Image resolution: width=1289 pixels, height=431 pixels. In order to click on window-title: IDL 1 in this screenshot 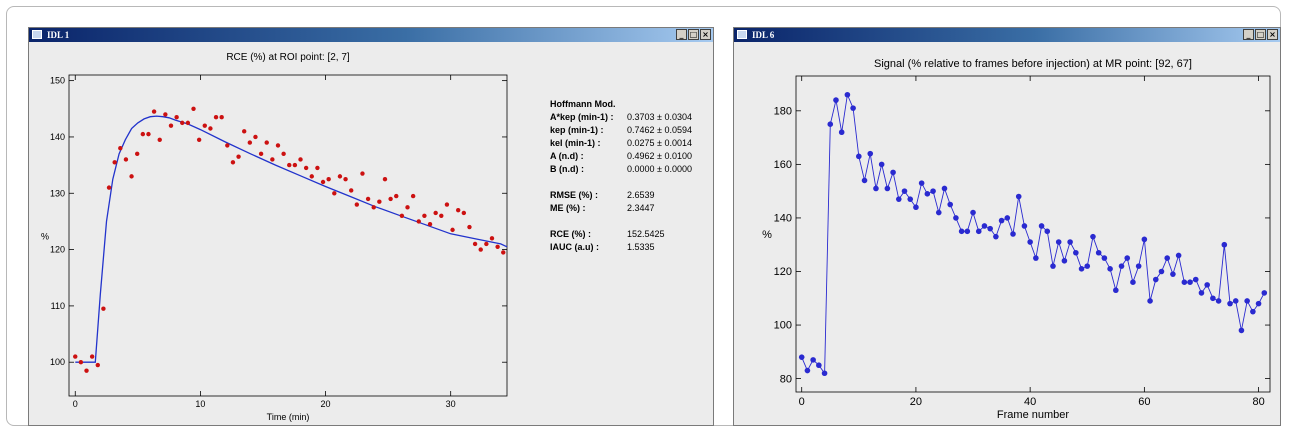, I will do `click(58, 35)`.